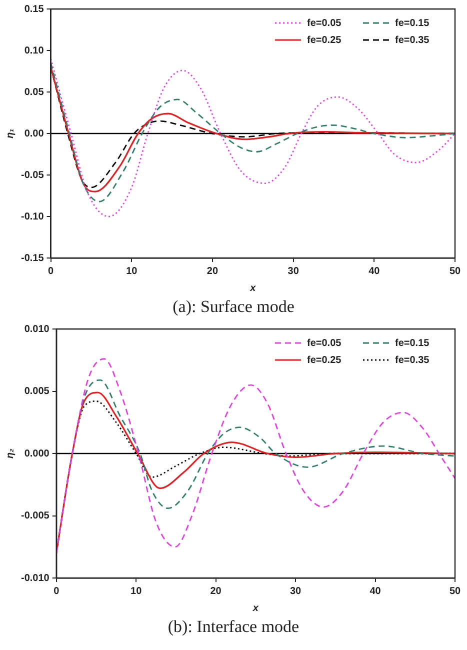  I want to click on y-tick-label: 0.000, so click(37, 454).